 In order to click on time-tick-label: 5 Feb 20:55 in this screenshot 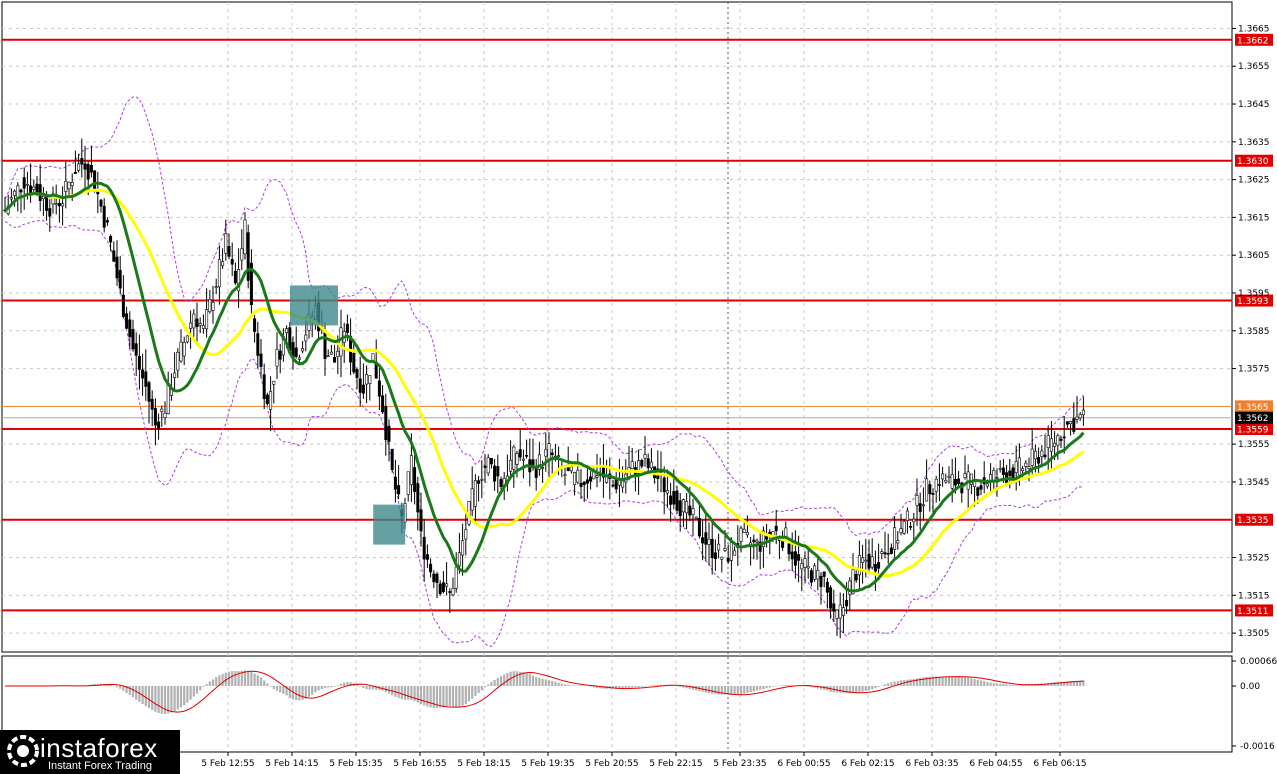, I will do `click(611, 764)`.